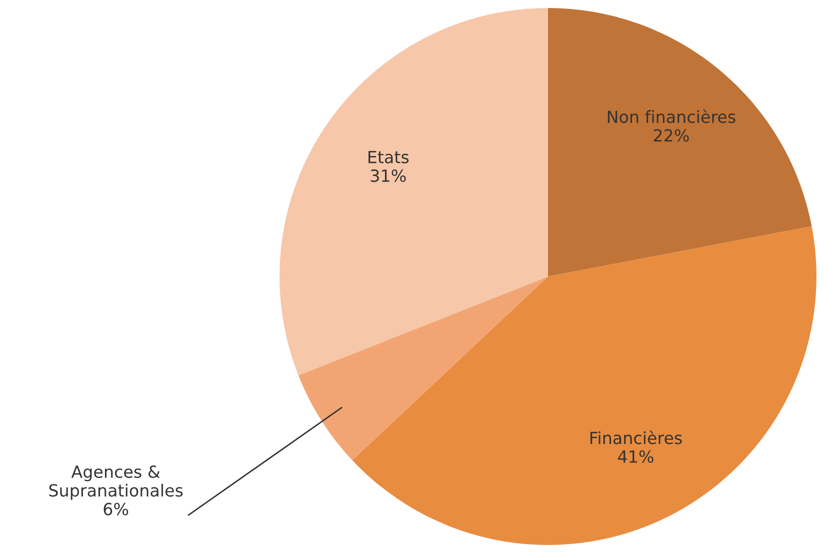 Image resolution: width=828 pixels, height=553 pixels. What do you see at coordinates (388, 157) in the screenshot?
I see `slice-label: Etats` at bounding box center [388, 157].